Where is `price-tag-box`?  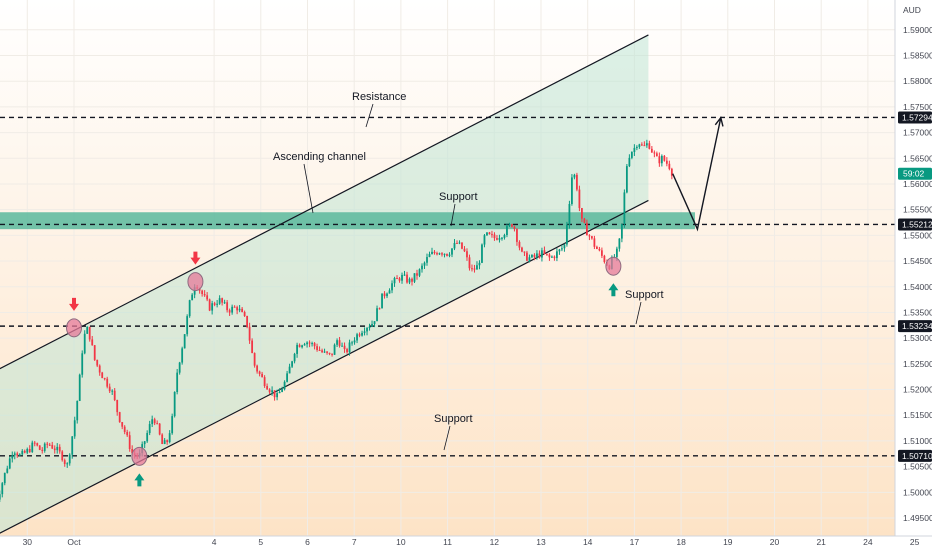 price-tag-box is located at coordinates (915, 455).